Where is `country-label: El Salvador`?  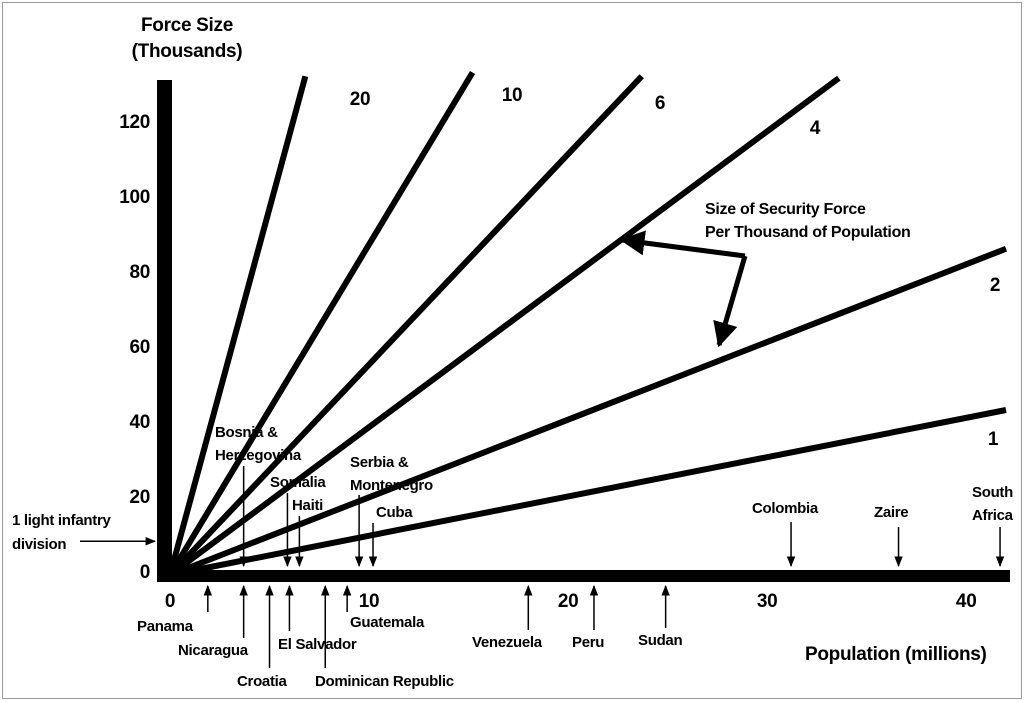
country-label: El Salvador is located at coordinates (317, 644).